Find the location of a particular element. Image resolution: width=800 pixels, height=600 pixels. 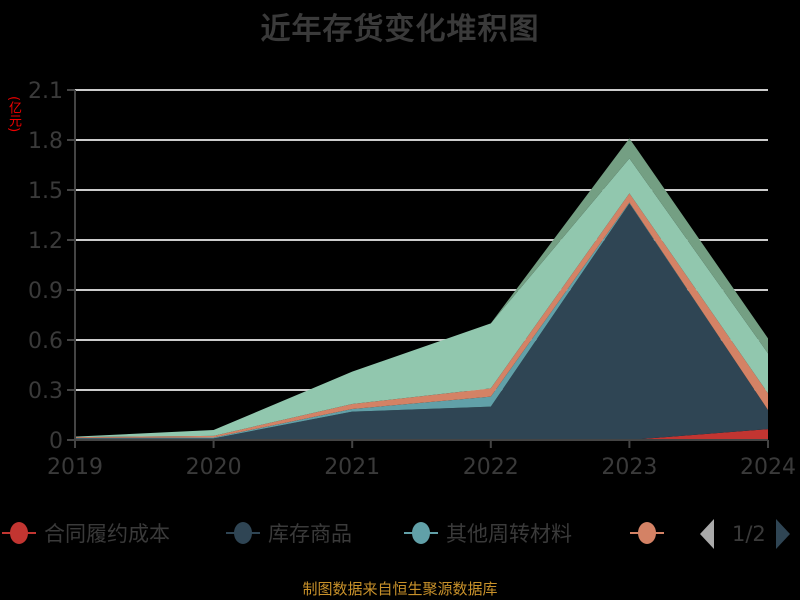

y-tick-label: 0 is located at coordinates (56, 441).